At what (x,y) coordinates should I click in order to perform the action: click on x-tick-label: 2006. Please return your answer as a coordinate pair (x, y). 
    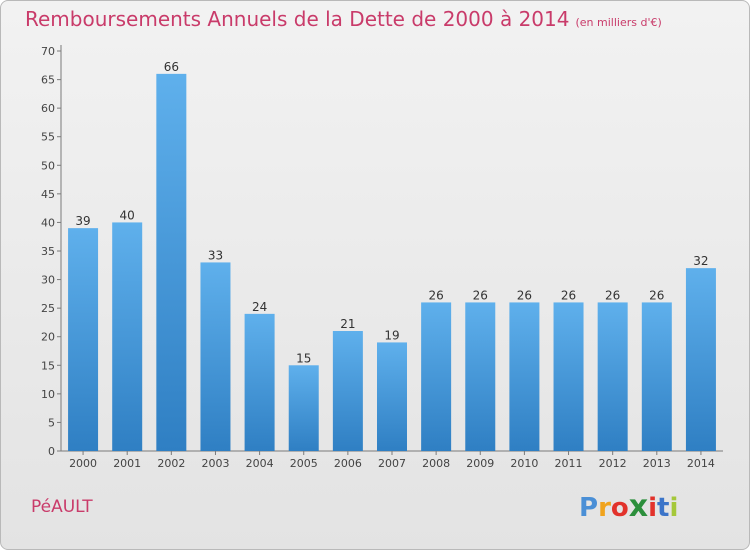
    Looking at the image, I should click on (348, 463).